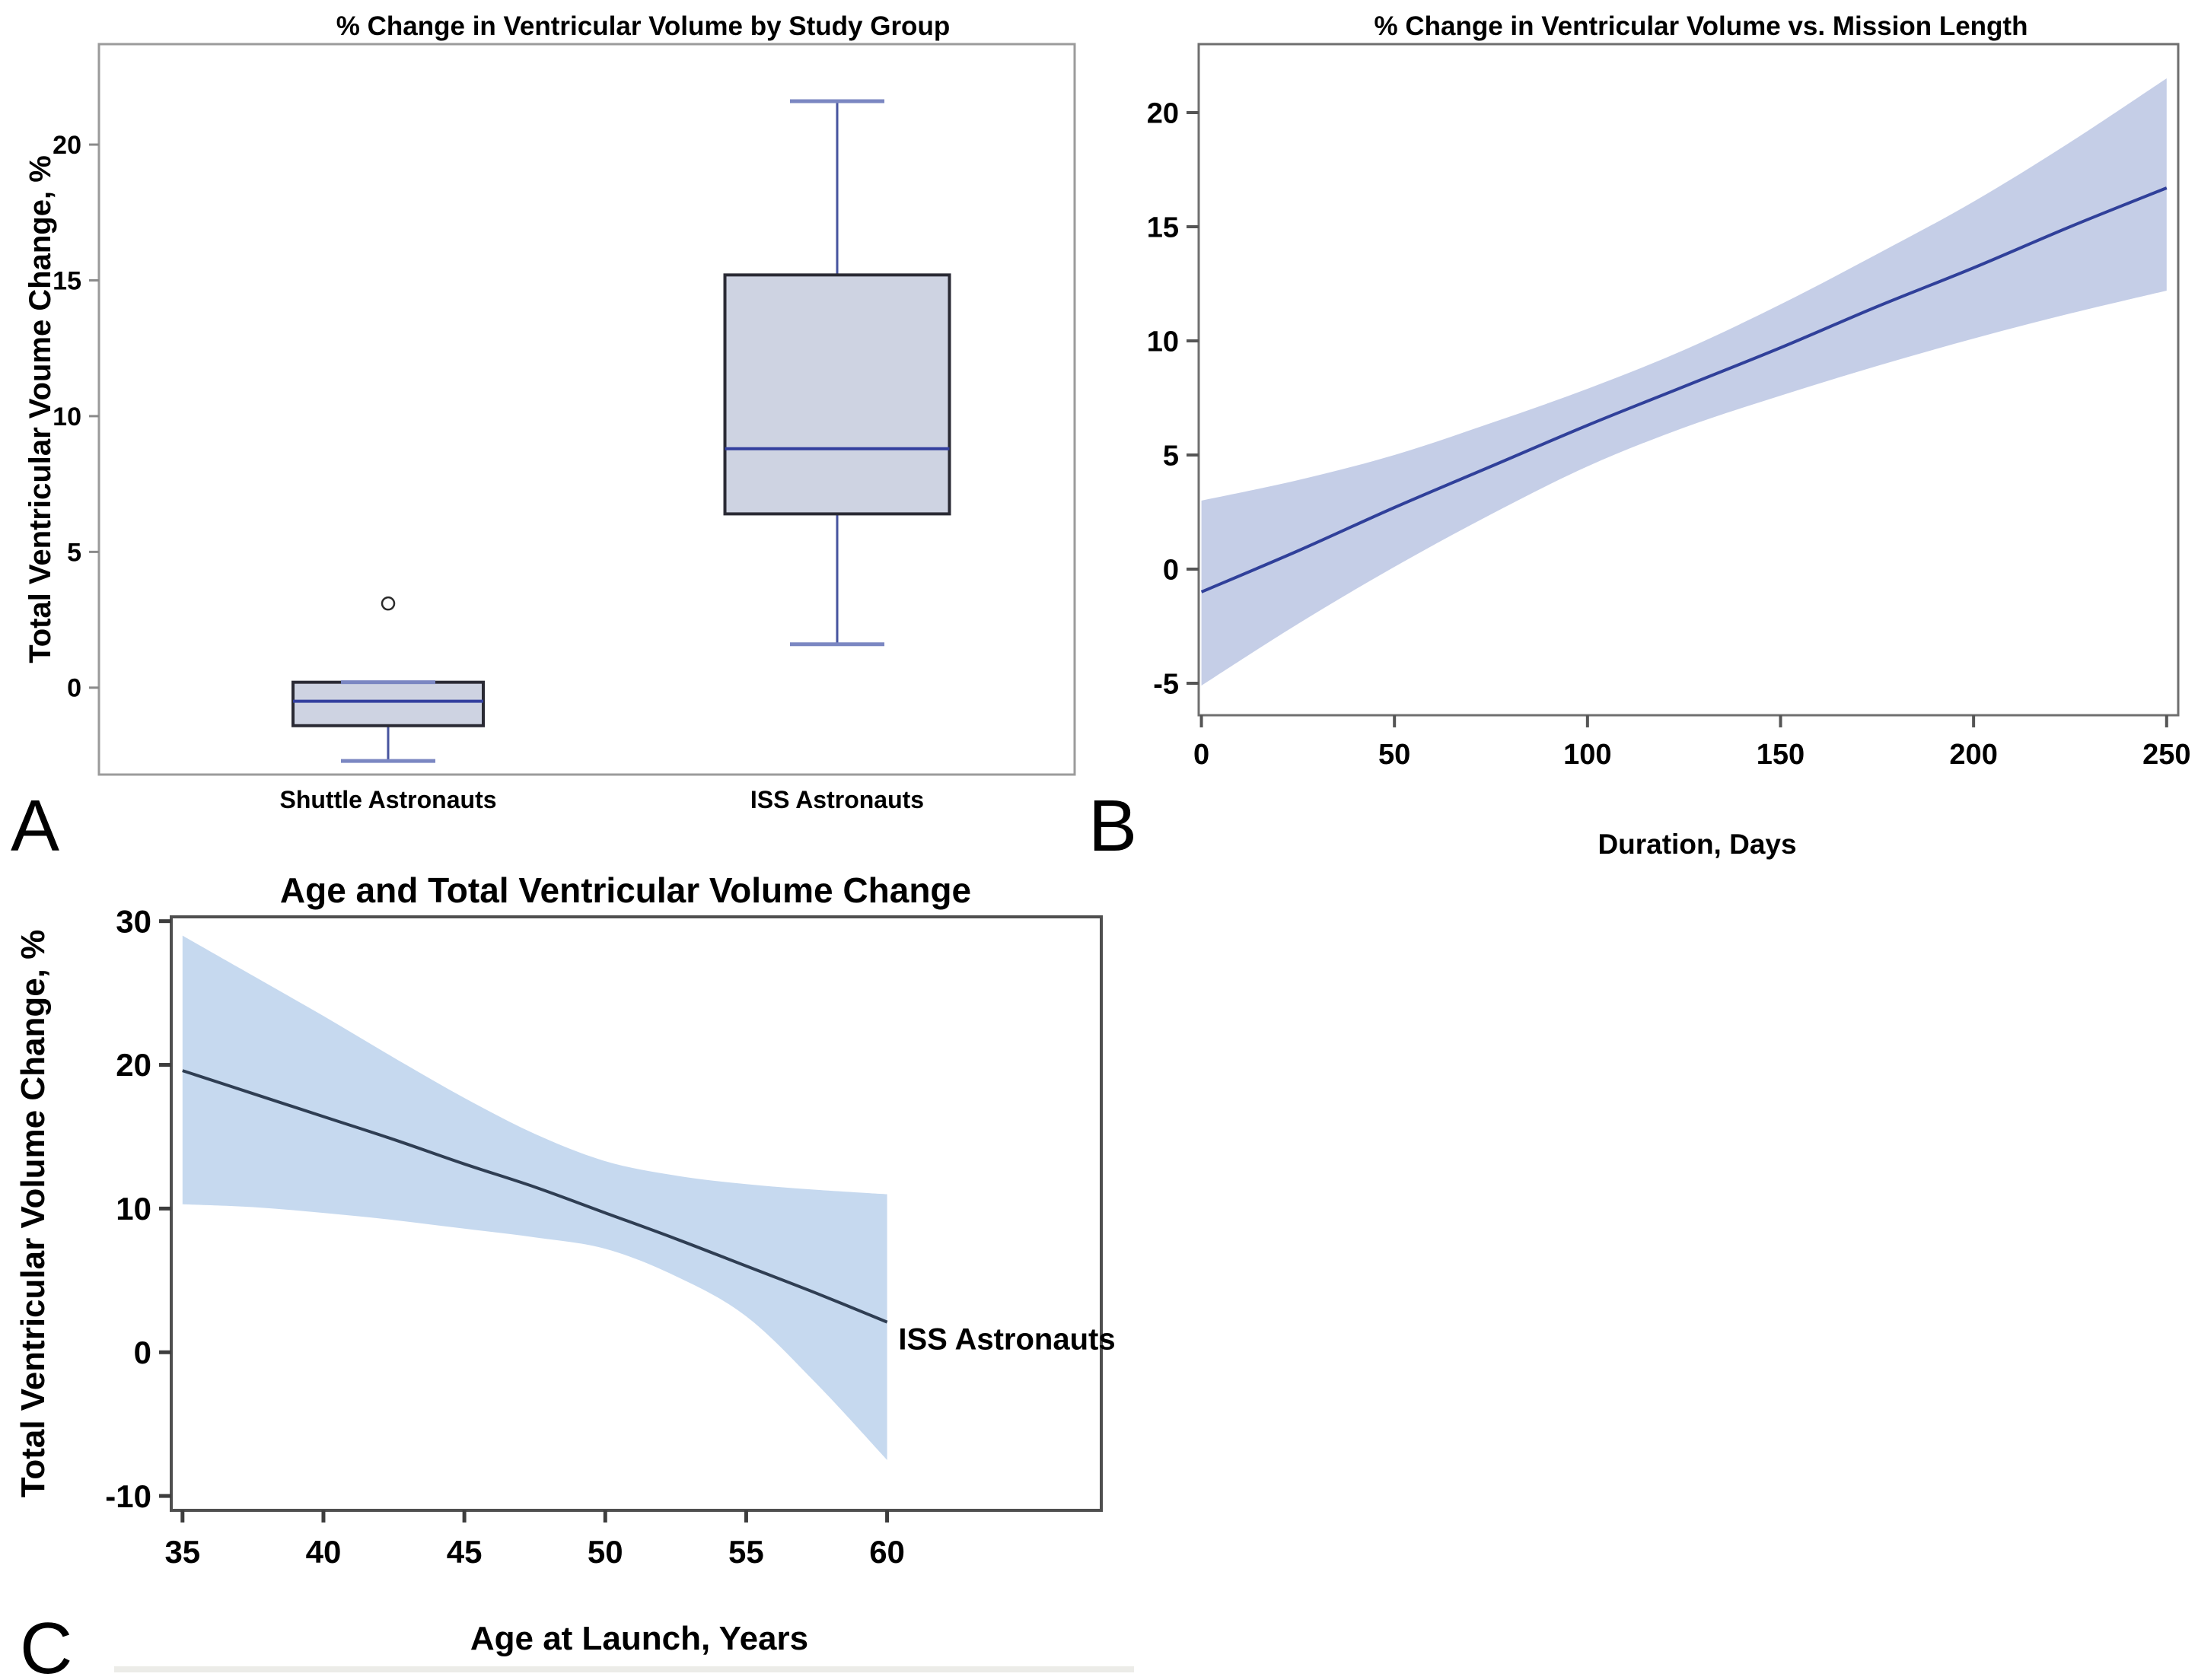 The image size is (2198, 1680). I want to click on x-tick-label: 60, so click(887, 1552).